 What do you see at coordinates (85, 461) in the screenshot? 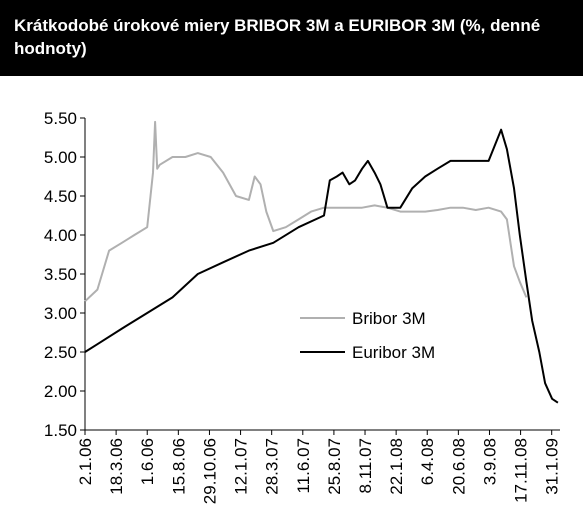
I see `x-tick-label: 2.1.06` at bounding box center [85, 461].